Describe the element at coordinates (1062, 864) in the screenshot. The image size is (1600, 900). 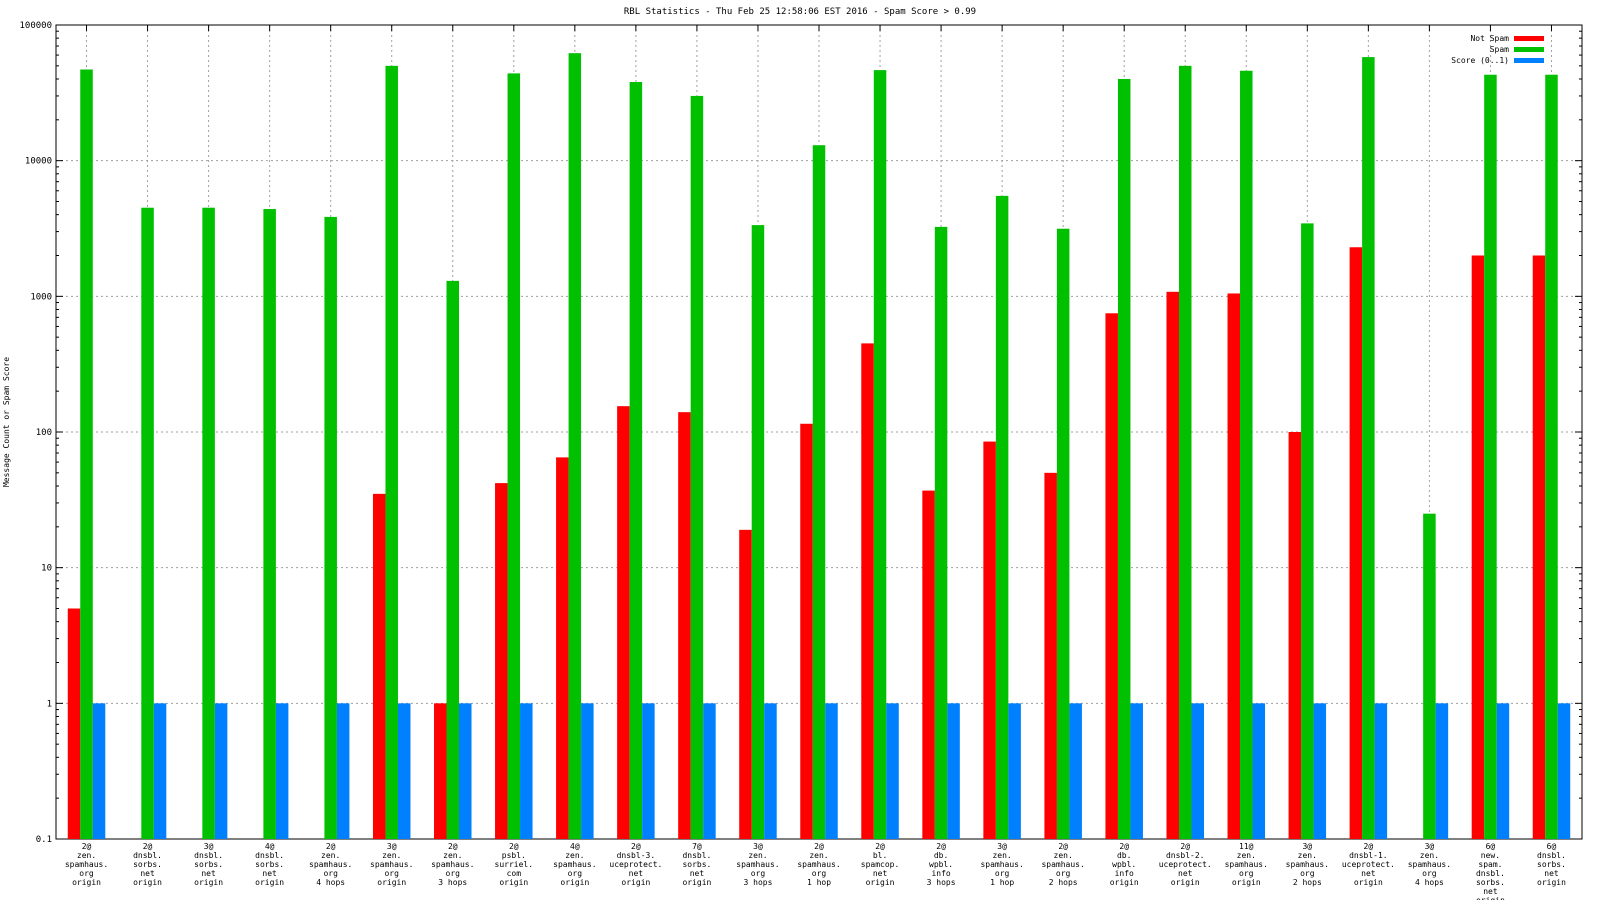
I see `x-tick-label: 2@ zen. spamhaus. org 2 hops` at that location.